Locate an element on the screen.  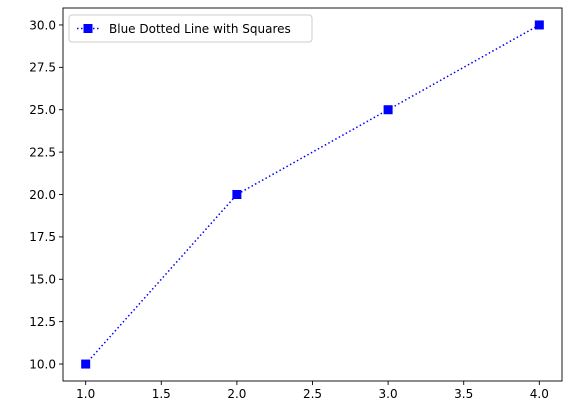
legend-marker-swatch is located at coordinates (88, 28).